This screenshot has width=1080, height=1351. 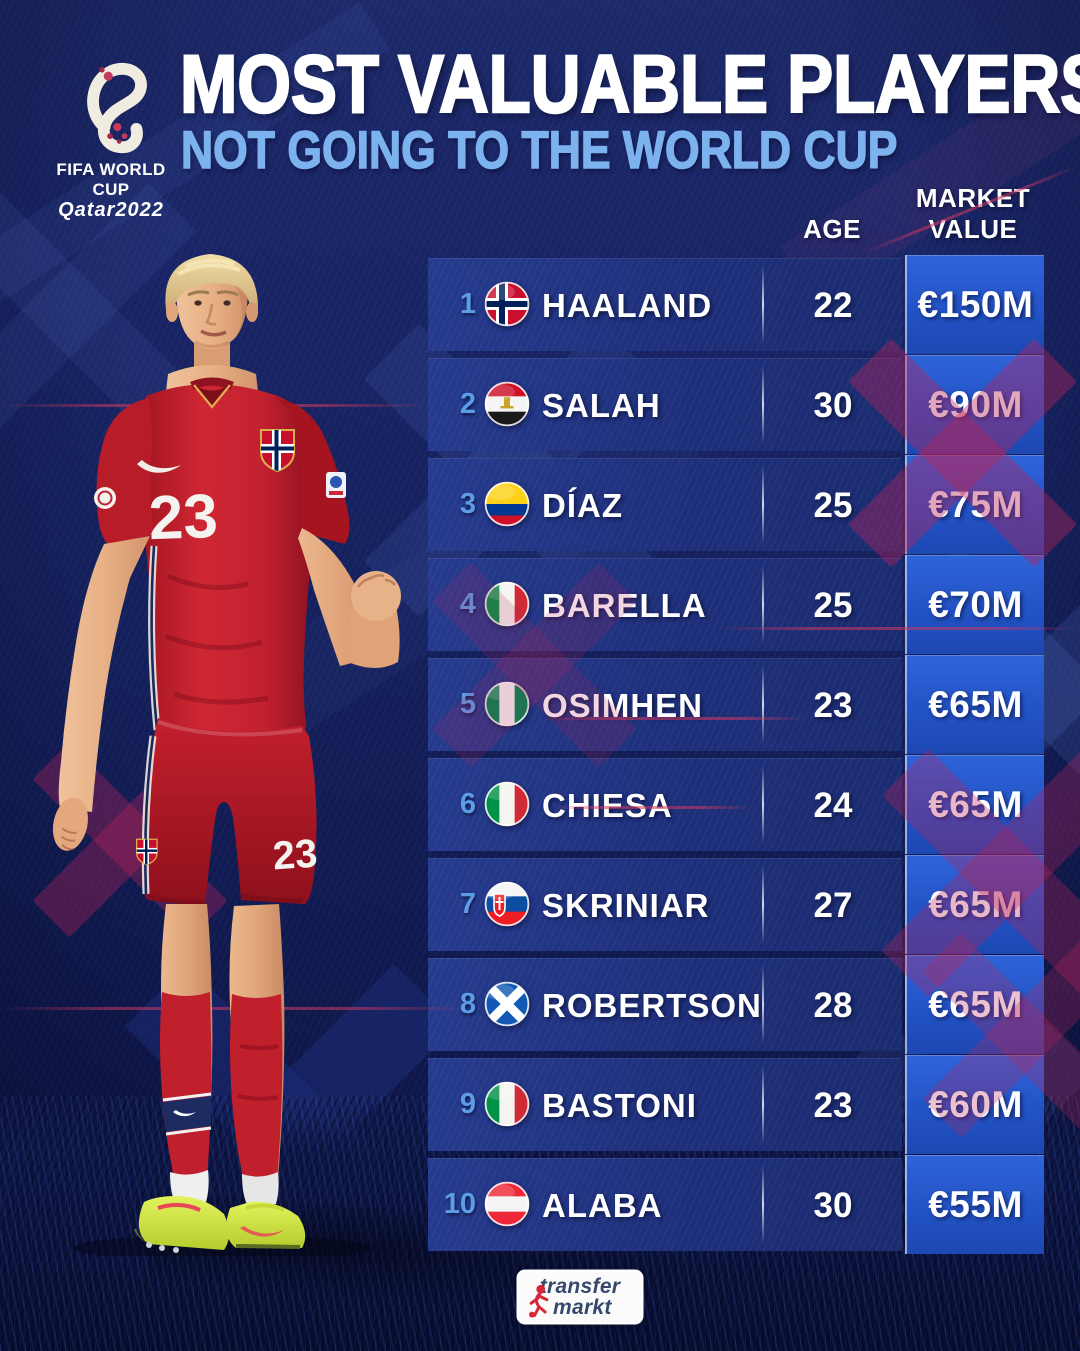 What do you see at coordinates (467, 604) in the screenshot?
I see `rank-label: 4` at bounding box center [467, 604].